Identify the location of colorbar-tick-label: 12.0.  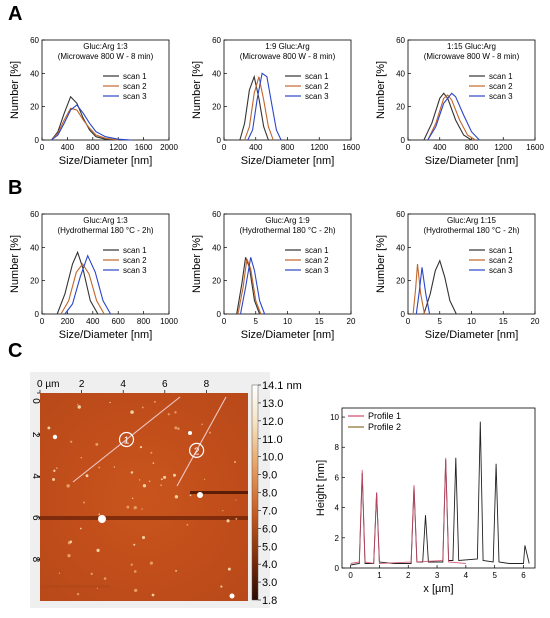
(272, 422).